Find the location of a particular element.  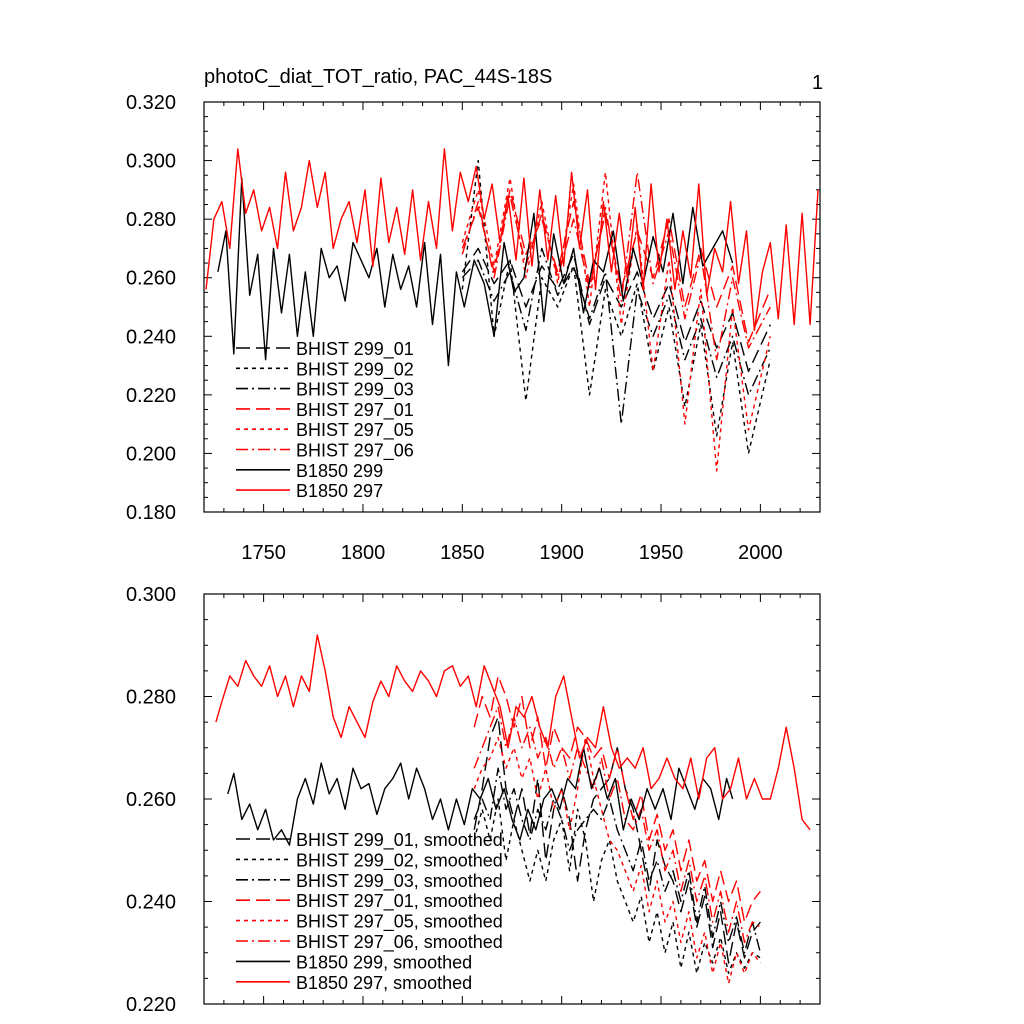

legend-label: BHIST 299_02, smoothed is located at coordinates (399, 860).